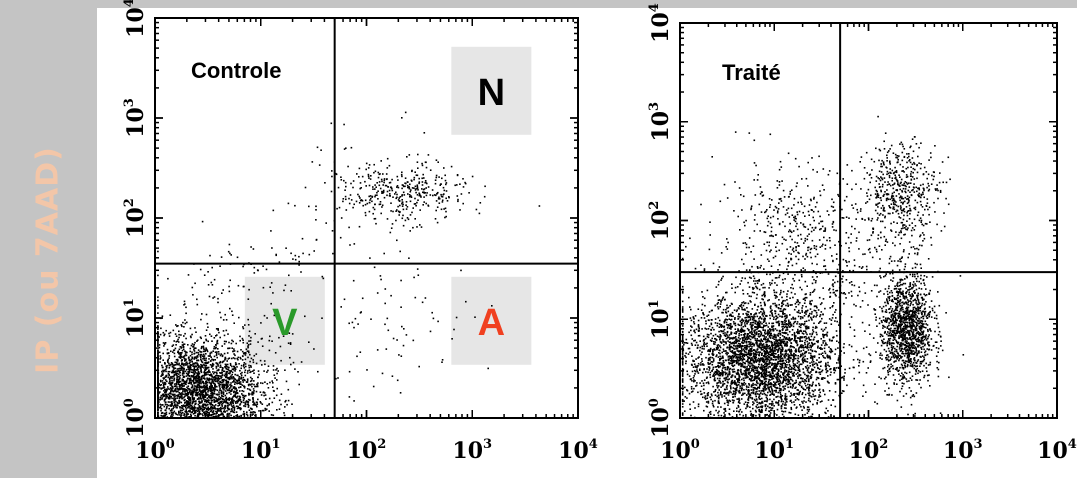 The image size is (1077, 478). I want to click on x-tick-label: 103, so click(472, 450).